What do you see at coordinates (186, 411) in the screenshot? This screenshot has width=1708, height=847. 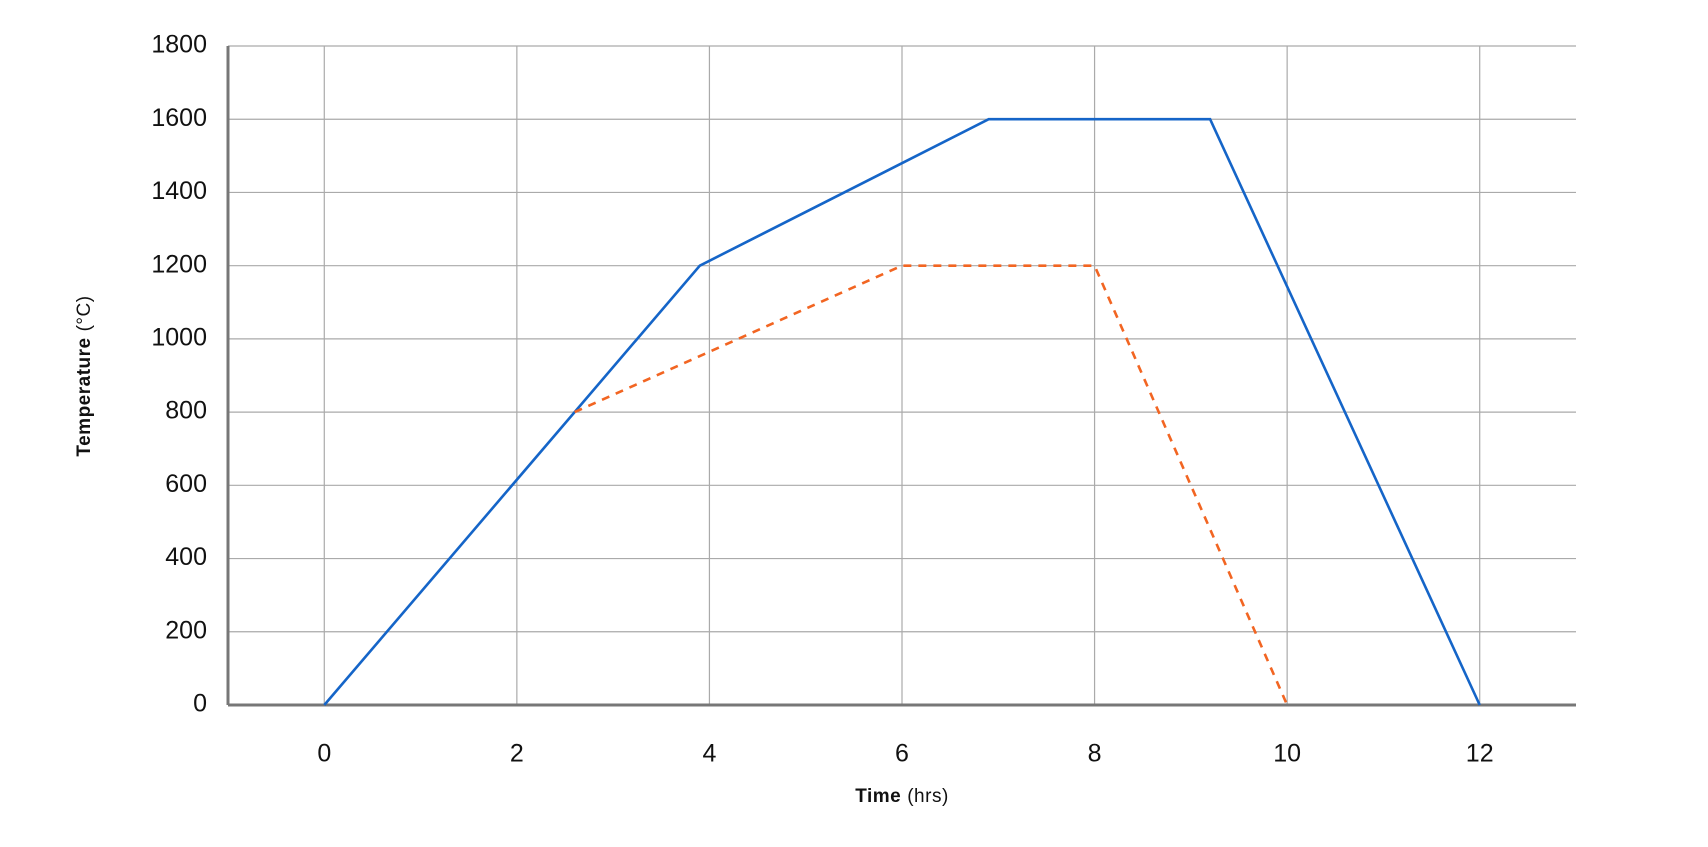 I see `y-tick-label: 800` at bounding box center [186, 411].